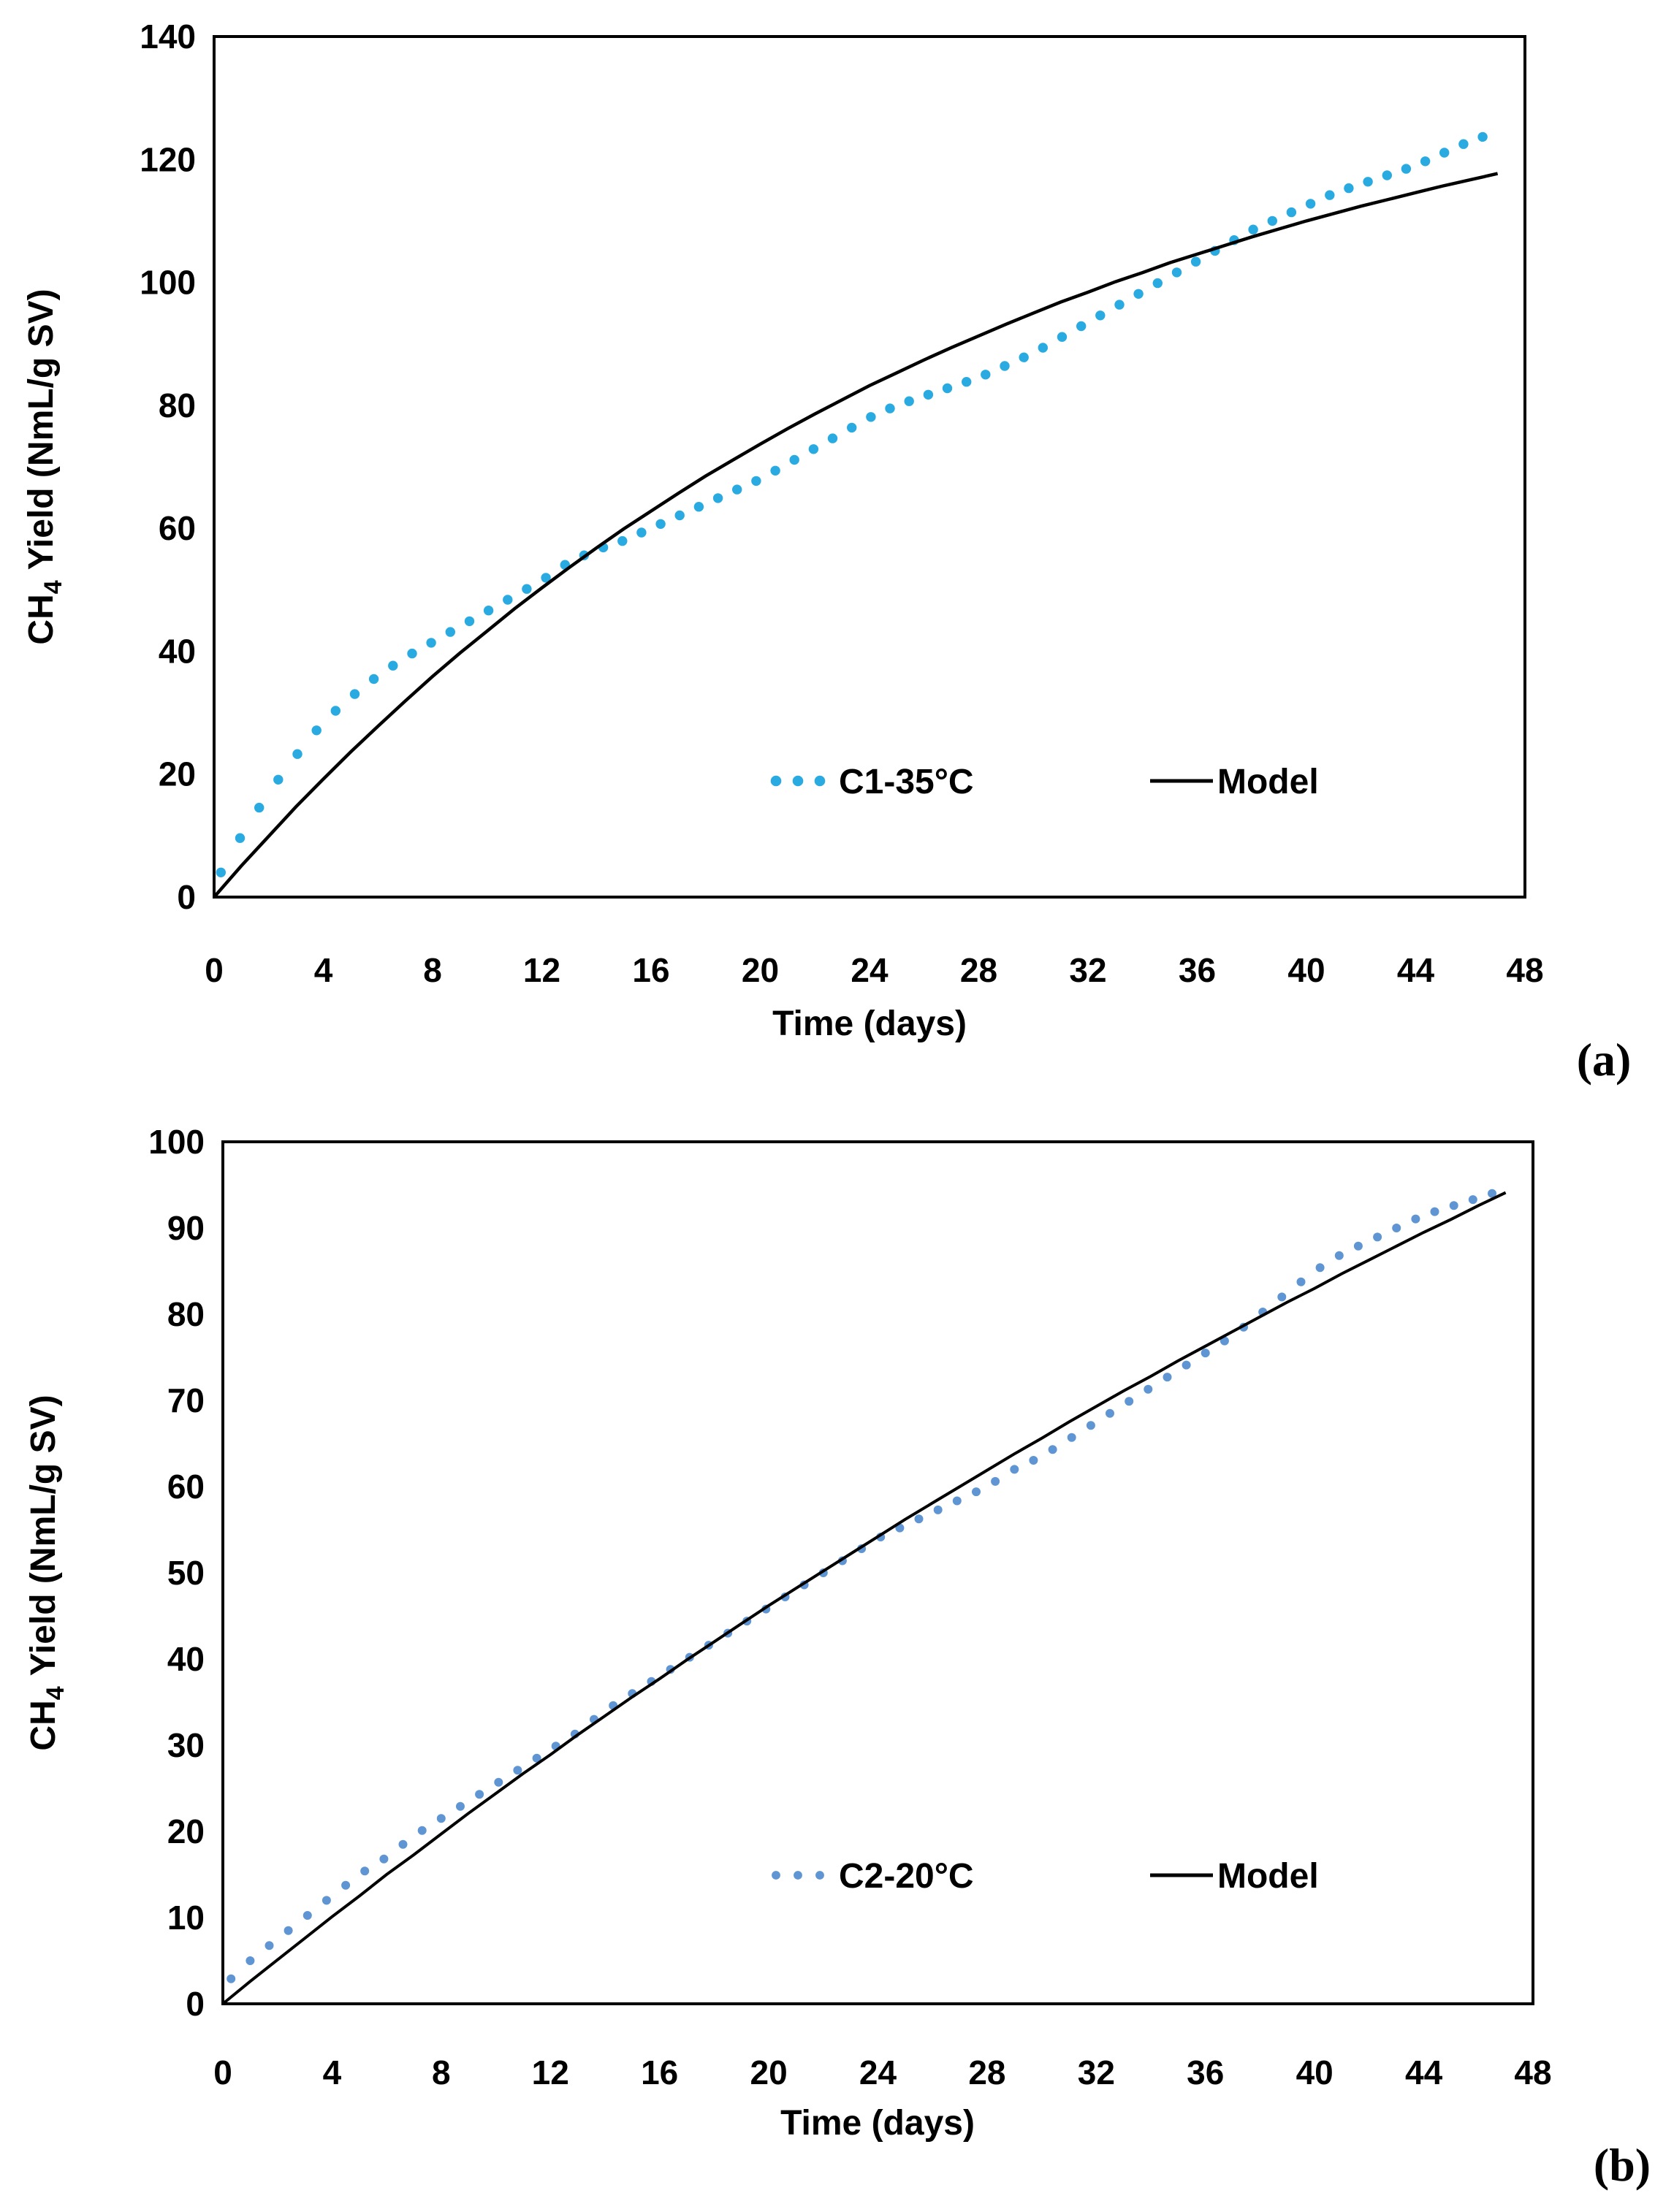  Describe the element at coordinates (186, 1831) in the screenshot. I see `y-tick-label: 20` at that location.